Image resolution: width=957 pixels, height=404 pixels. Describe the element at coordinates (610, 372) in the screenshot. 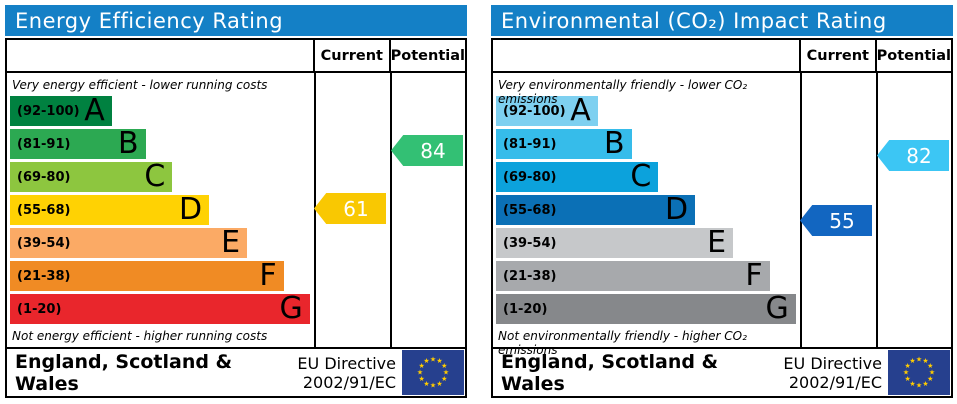

I see `region-label: England, Scotland & Wales` at that location.